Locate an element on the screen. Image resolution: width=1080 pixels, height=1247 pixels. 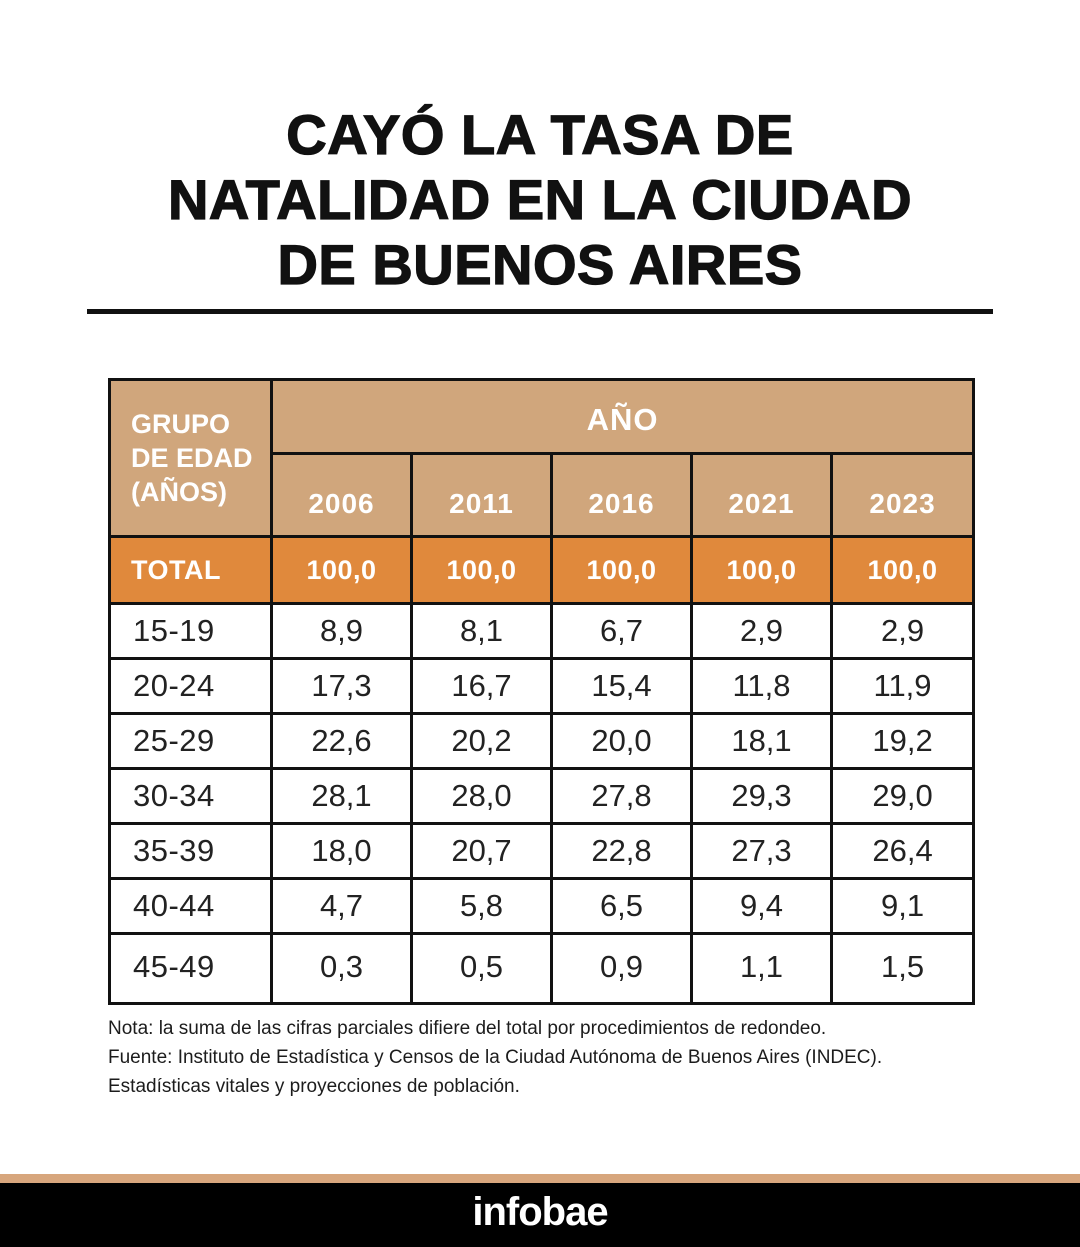
value-cell: 8,1 is located at coordinates (481, 631).